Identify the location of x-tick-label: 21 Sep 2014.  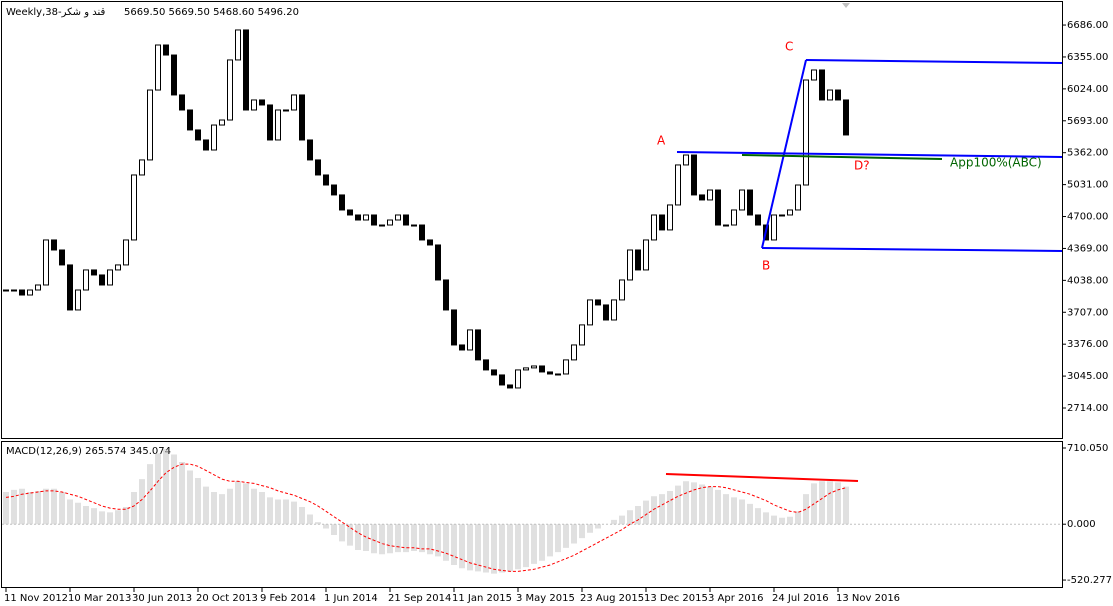
(419, 598).